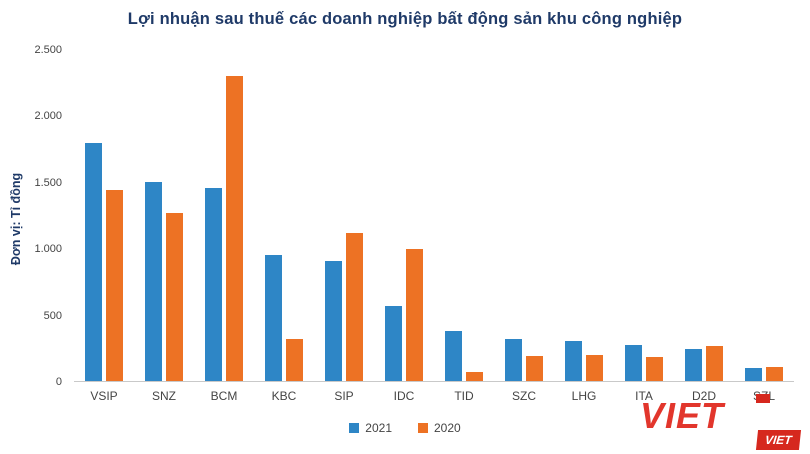  I want to click on legend-item-2020: 2020, so click(439, 428).